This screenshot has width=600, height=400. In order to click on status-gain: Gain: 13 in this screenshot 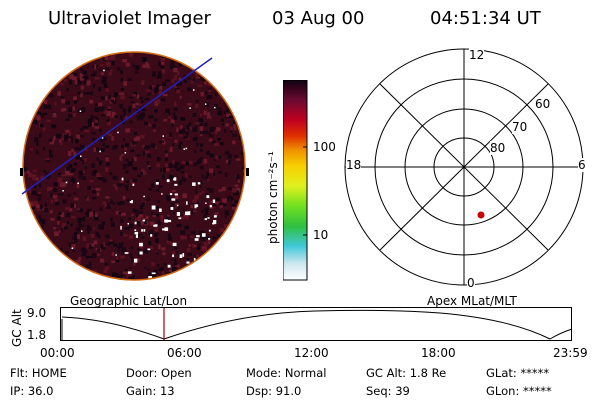, I will do `click(150, 391)`.